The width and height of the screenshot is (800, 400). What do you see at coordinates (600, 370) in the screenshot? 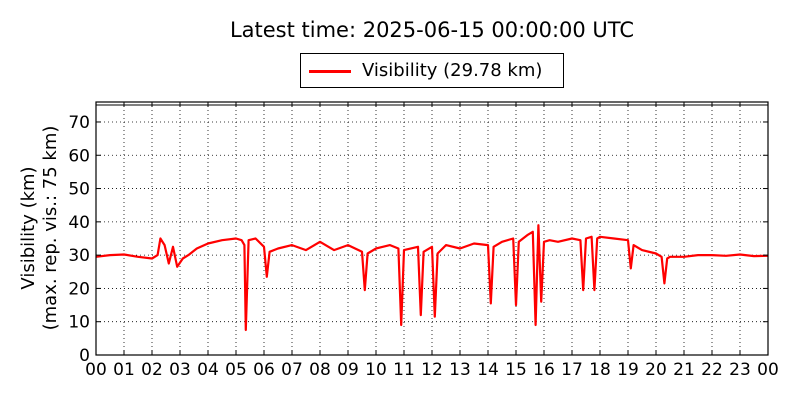
I see `x-tick-label: 18` at bounding box center [600, 370].